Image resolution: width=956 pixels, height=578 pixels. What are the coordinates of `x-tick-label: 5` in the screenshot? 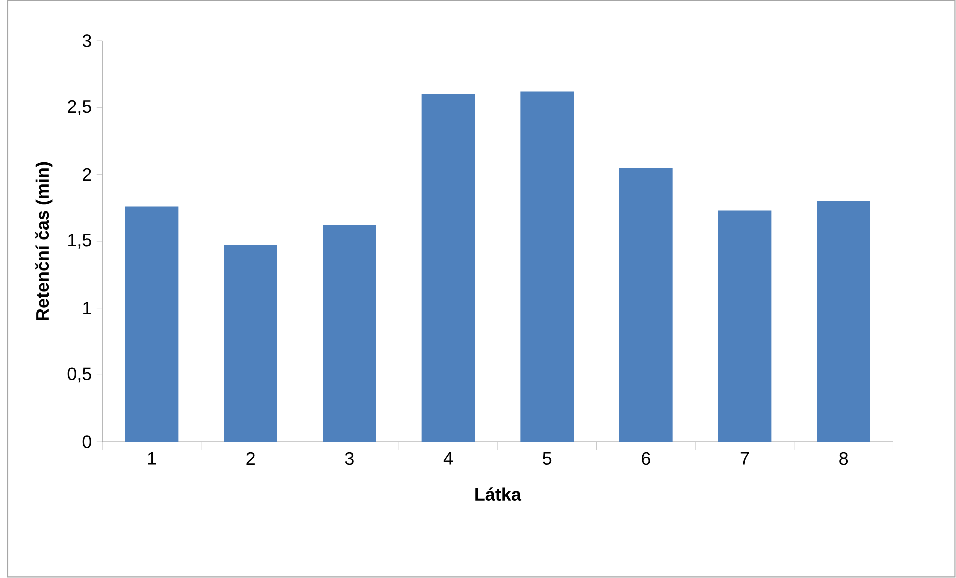 It's located at (547, 458).